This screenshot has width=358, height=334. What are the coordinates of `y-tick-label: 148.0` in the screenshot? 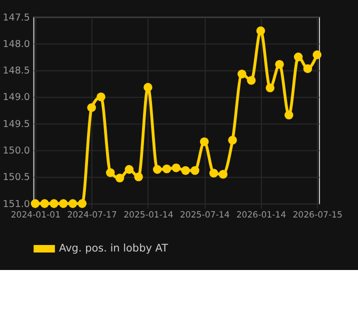 It's located at (16, 44).